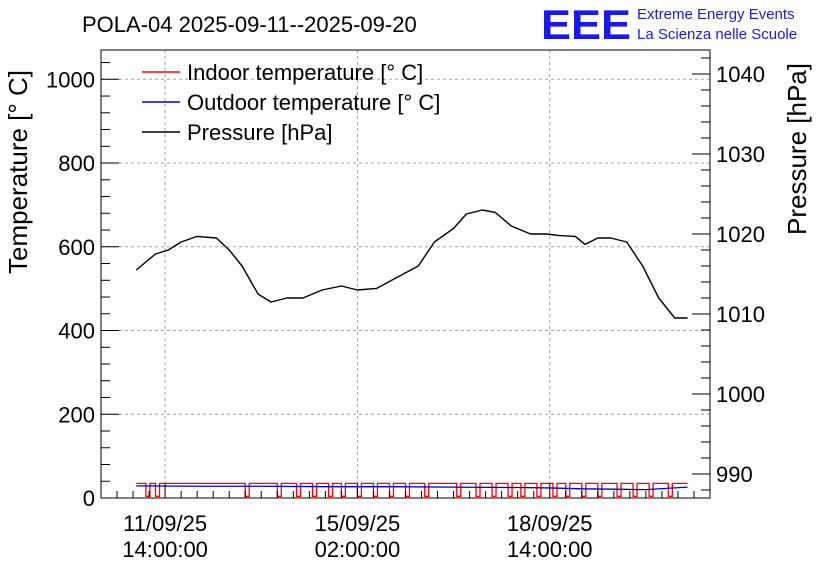 The image size is (836, 572). I want to click on outdoor-temperature-line, so click(412, 488).